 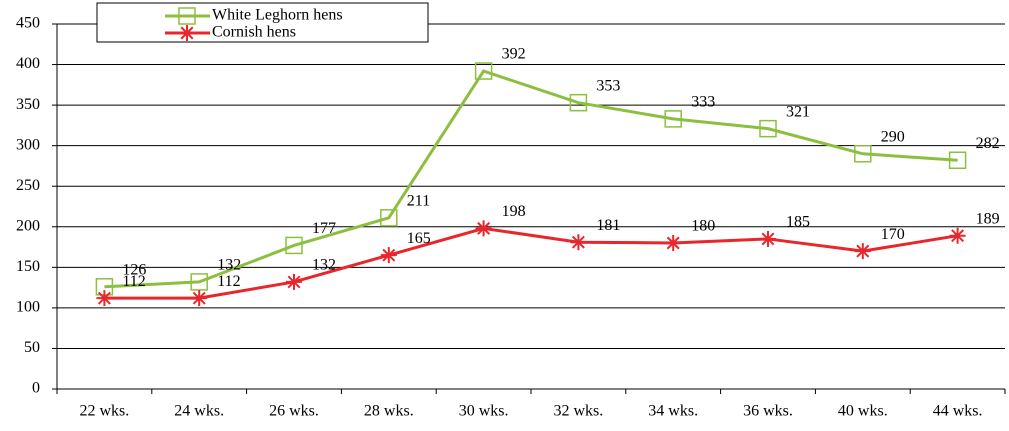 What do you see at coordinates (893, 234) in the screenshot?
I see `data-label: 170` at bounding box center [893, 234].